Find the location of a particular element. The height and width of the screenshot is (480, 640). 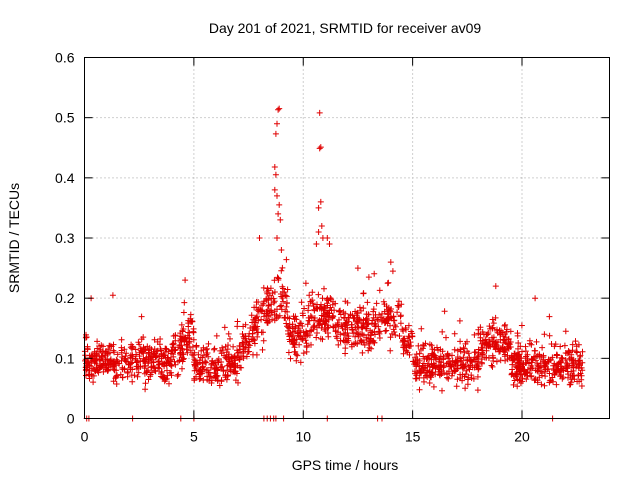

x-tick-label: 20 is located at coordinates (522, 437).